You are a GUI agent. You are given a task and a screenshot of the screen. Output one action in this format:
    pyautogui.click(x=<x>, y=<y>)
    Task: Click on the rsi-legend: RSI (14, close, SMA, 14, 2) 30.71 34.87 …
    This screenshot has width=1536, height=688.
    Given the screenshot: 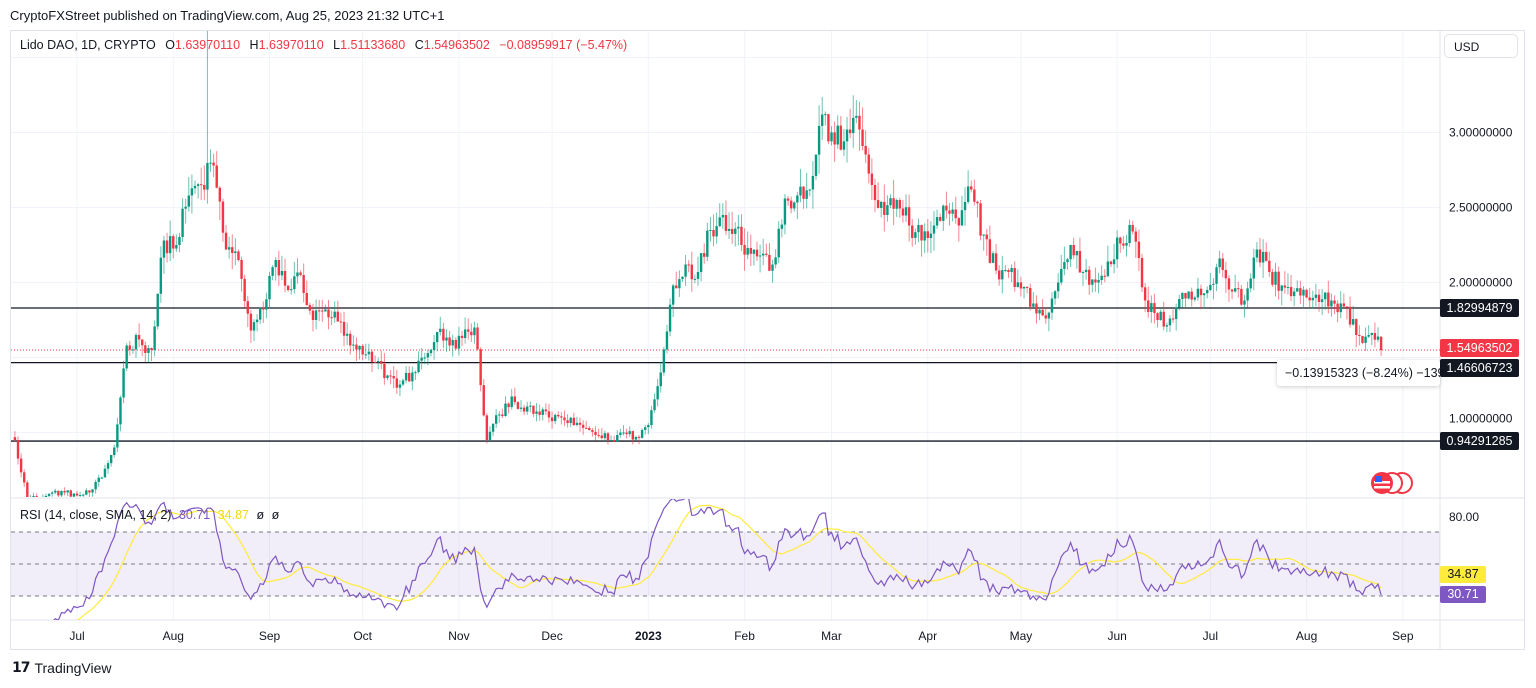 What is the action you would take?
    pyautogui.click(x=149, y=515)
    